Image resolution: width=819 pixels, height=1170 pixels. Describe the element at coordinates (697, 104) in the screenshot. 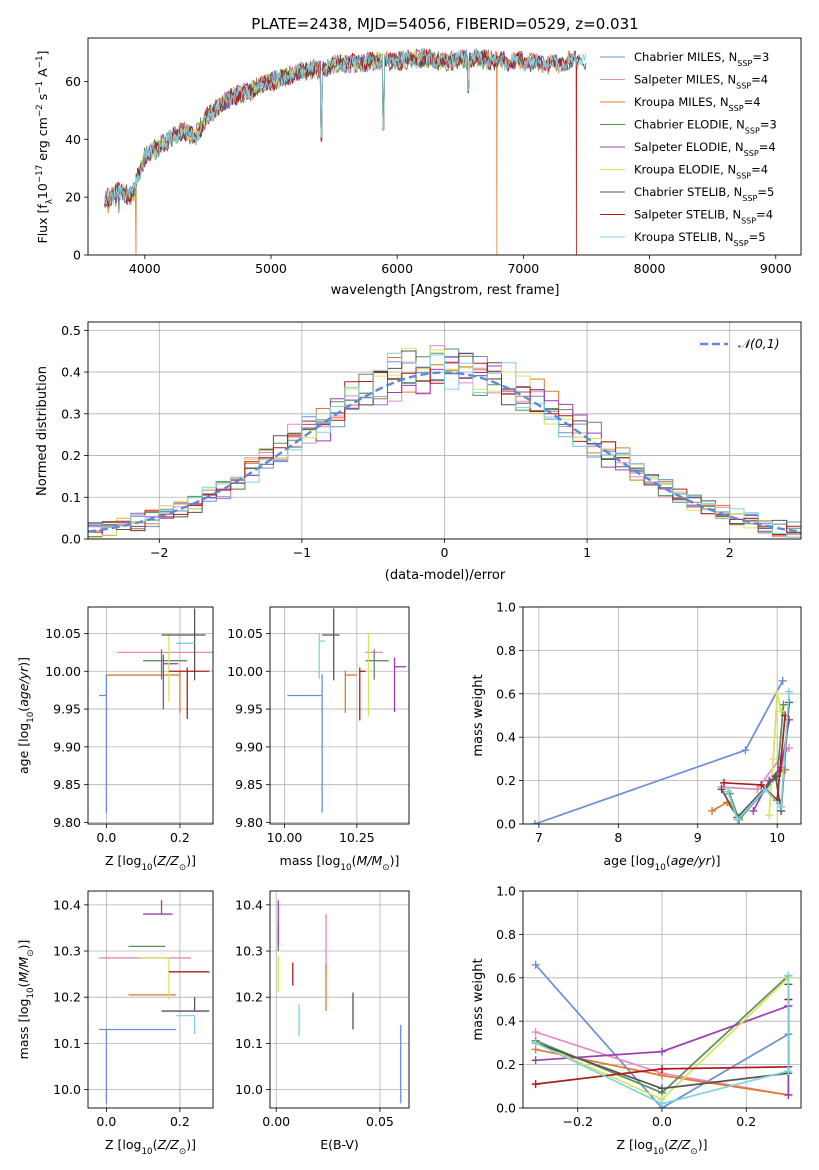

I see `legend-label: Kroupa MILES, NSSP=4` at that location.